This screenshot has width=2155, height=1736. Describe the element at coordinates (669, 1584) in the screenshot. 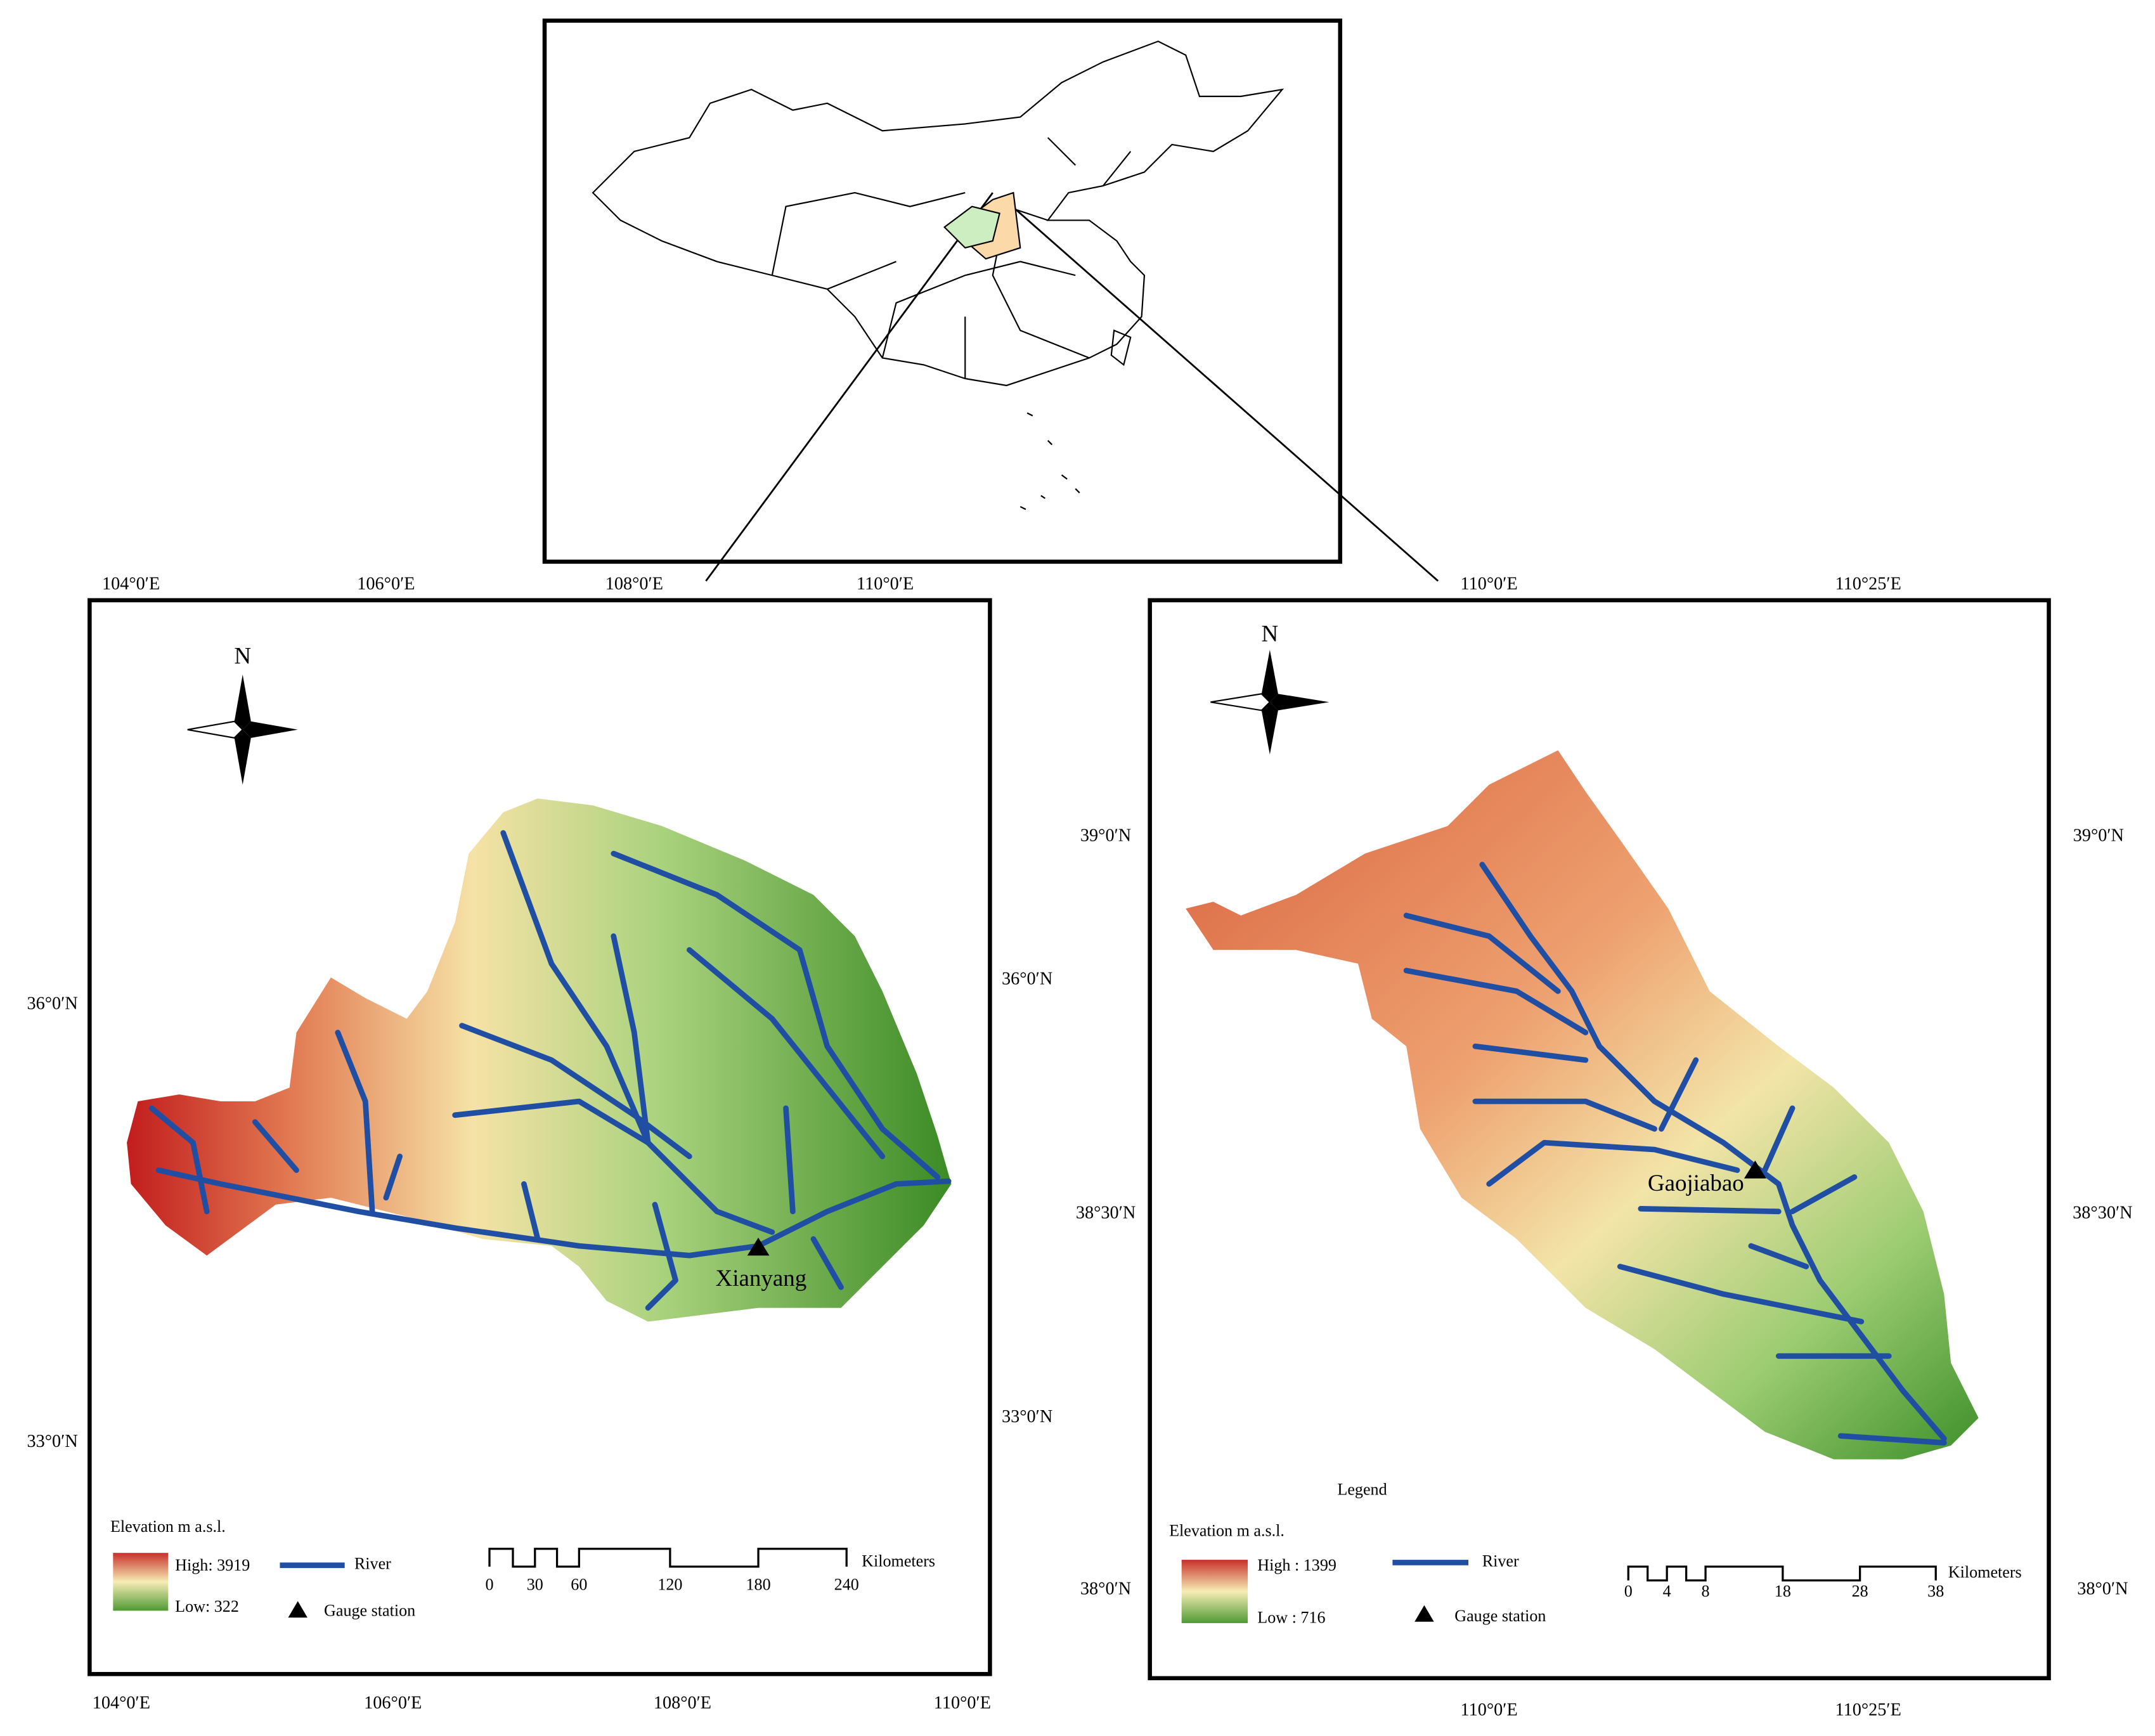

I see `scale-label: 120` at that location.